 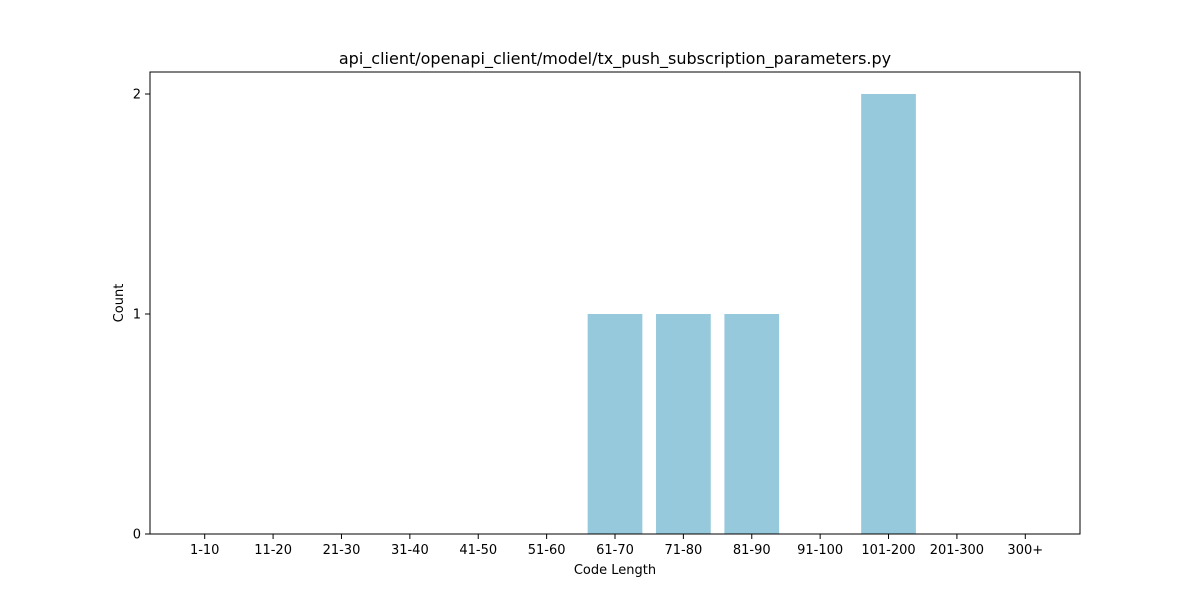 I want to click on x-tick-label: 21-30, so click(x=342, y=550).